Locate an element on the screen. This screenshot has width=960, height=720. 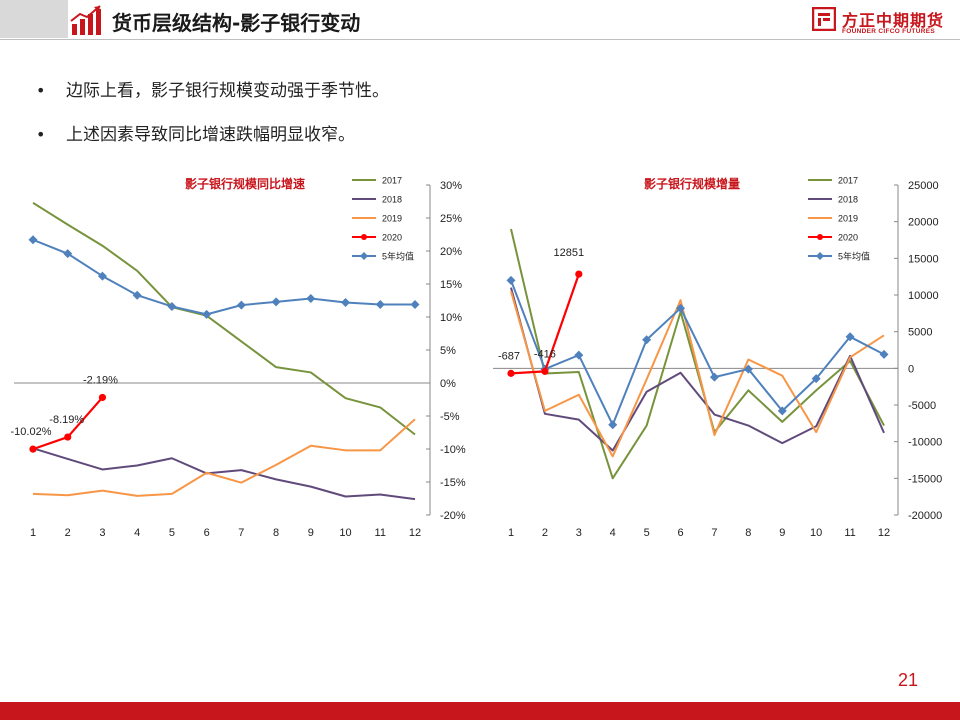
yoy-x-tick-label: 8 is located at coordinates (276, 533).